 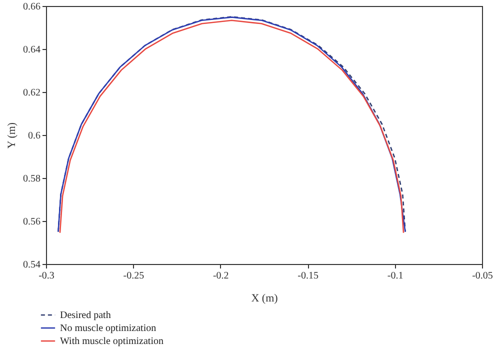 What do you see at coordinates (108, 328) in the screenshot?
I see `legend-label: No muscle optimization` at bounding box center [108, 328].